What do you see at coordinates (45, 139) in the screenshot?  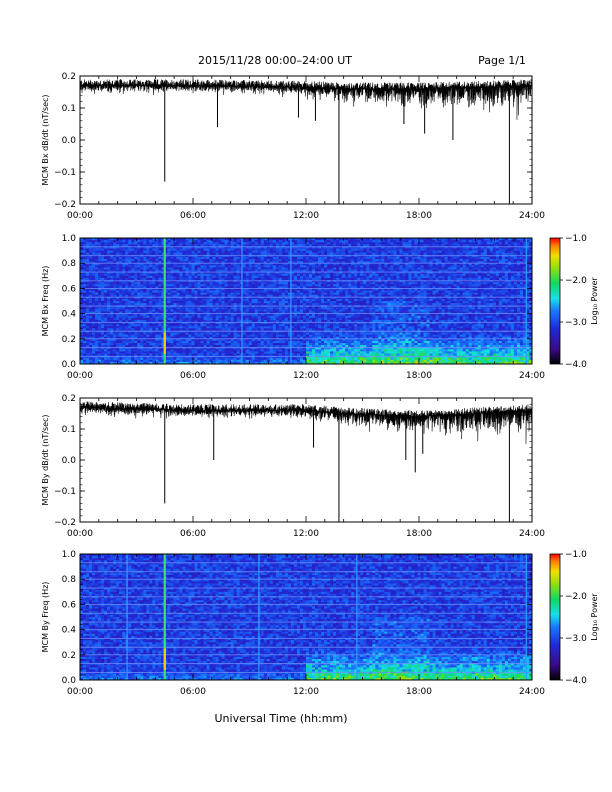 I see `y-axis-label: MCM Bx dB/dt (nT/sec)` at bounding box center [45, 139].